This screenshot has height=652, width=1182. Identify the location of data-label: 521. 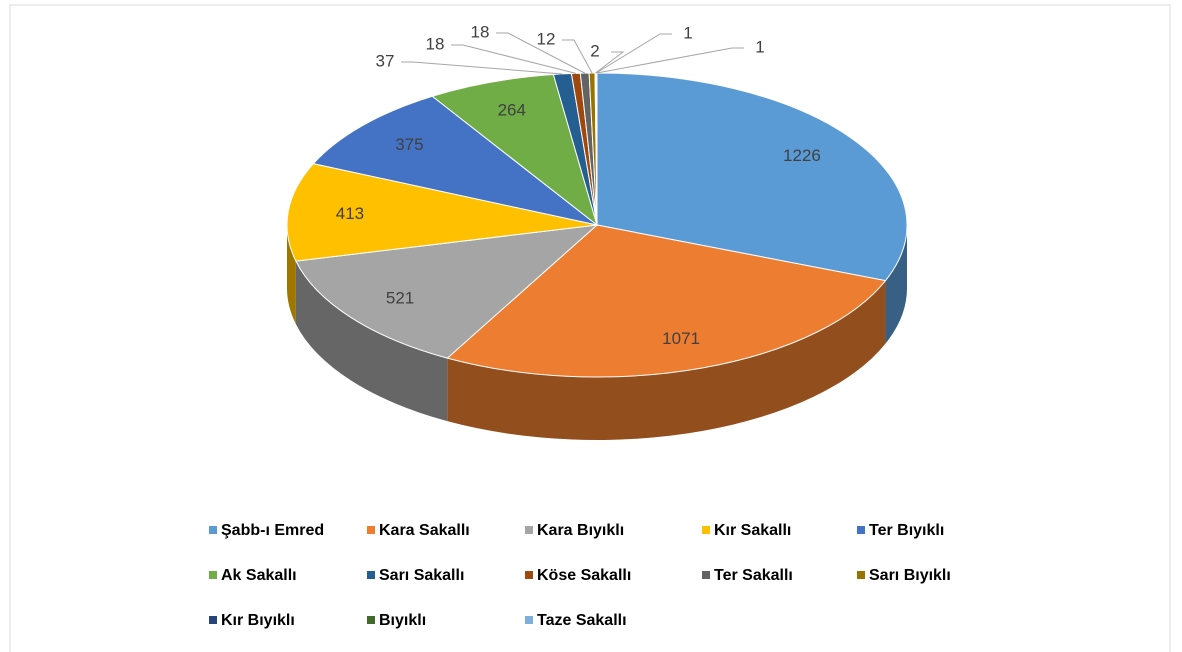
(400, 297).